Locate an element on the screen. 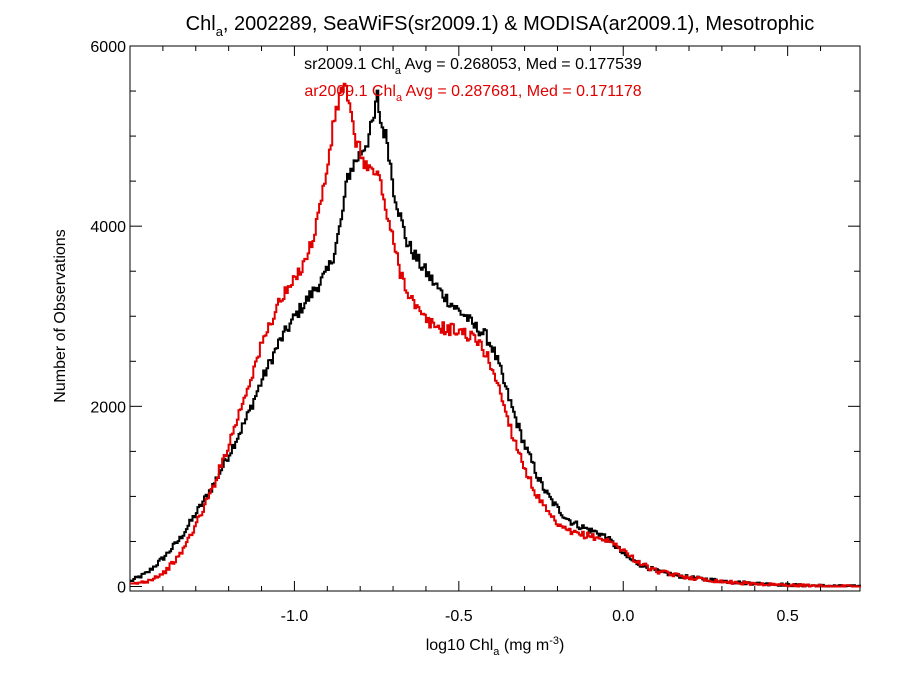 This screenshot has height=675, width=900. x-axis-label: log10 Chla (mg m-3) is located at coordinates (495, 646).